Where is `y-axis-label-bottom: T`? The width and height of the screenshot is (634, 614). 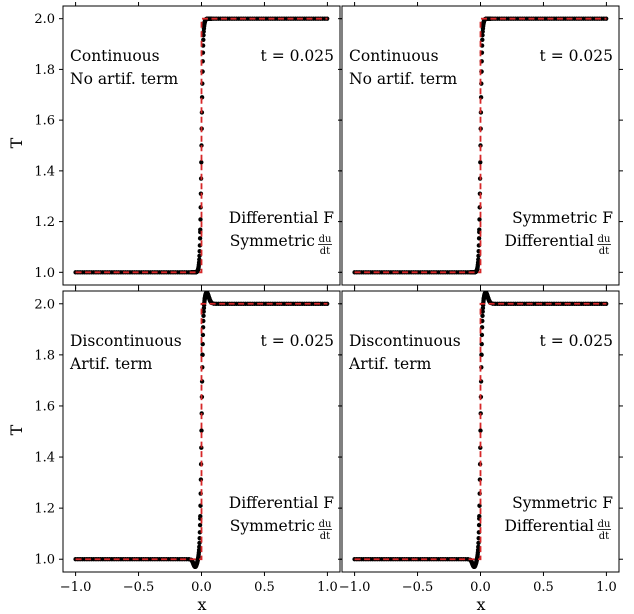
y-axis-label-bottom: T is located at coordinates (16, 429).